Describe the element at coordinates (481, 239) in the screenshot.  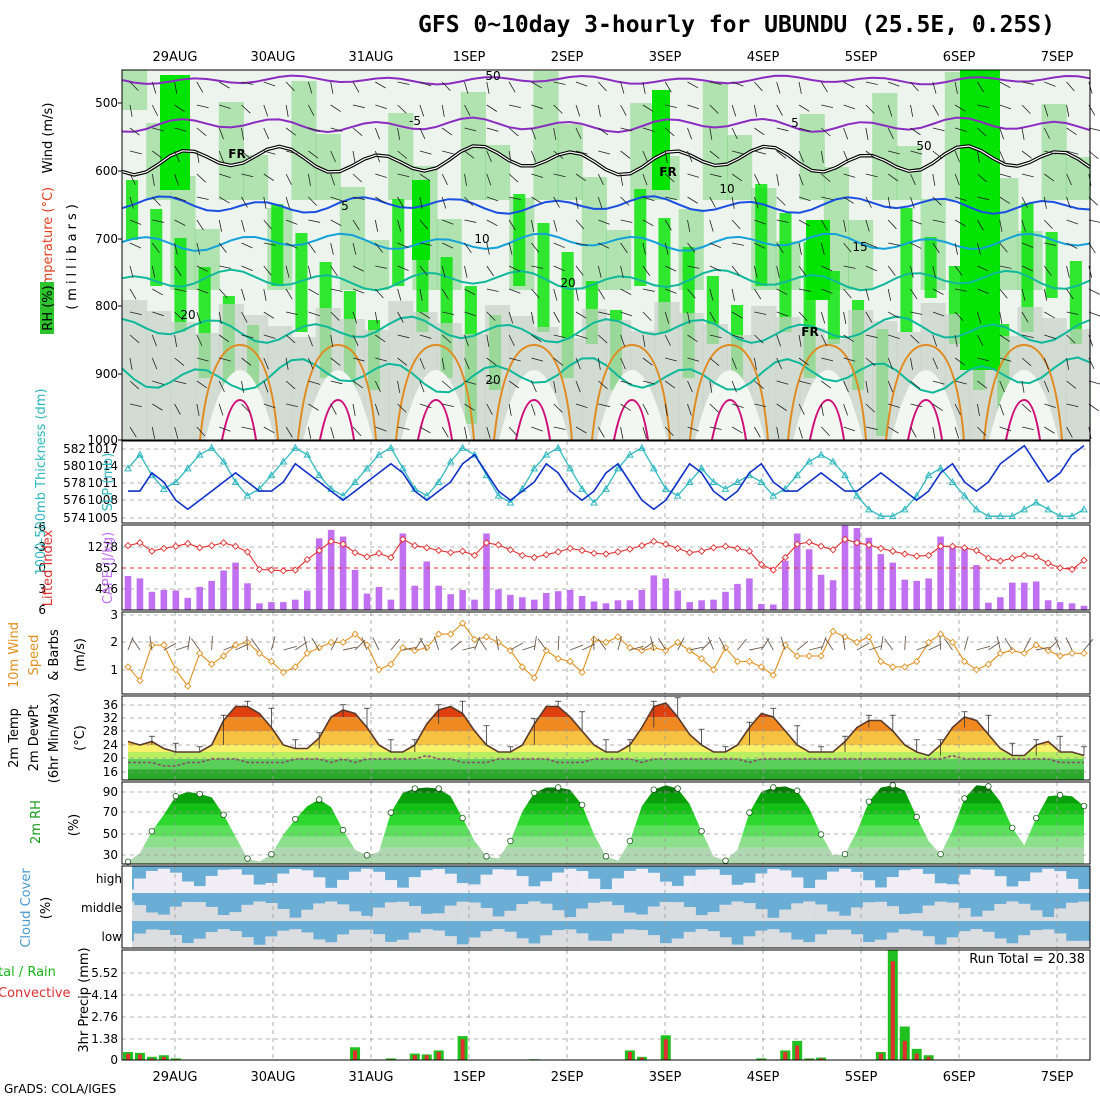
I see `contour-label-4: 10` at that location.